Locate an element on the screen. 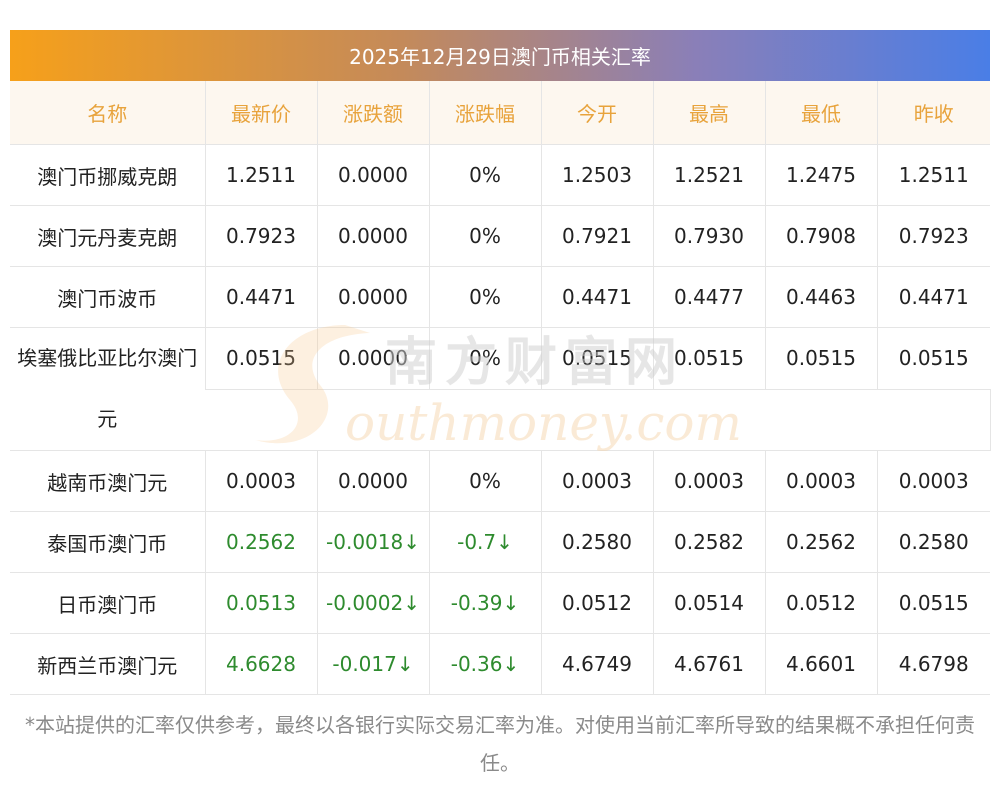  cell-latest: 0.2562 is located at coordinates (260, 542).